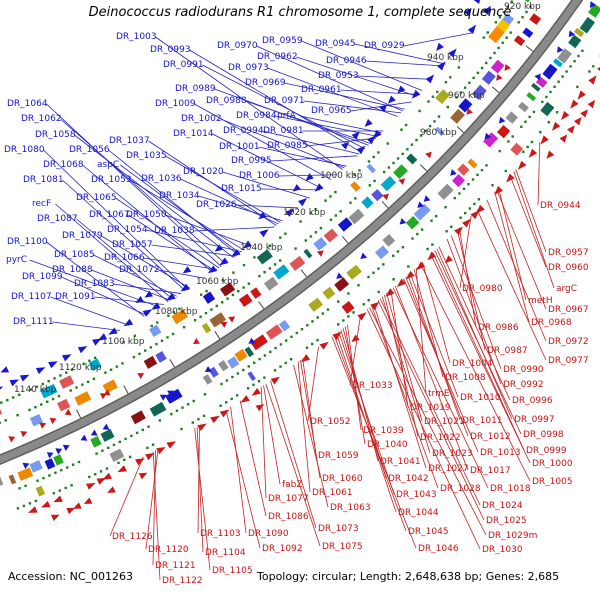 The height and width of the screenshot is (600, 600). What do you see at coordinates (551, 323) in the screenshot?
I see `gene-label: DR_0968` at bounding box center [551, 323].